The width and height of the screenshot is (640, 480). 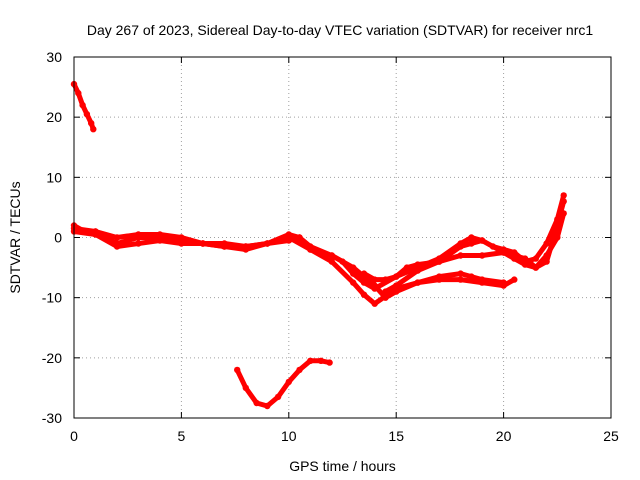 What do you see at coordinates (342, 466) in the screenshot?
I see `x-axis-title: GPS time / hours` at bounding box center [342, 466].